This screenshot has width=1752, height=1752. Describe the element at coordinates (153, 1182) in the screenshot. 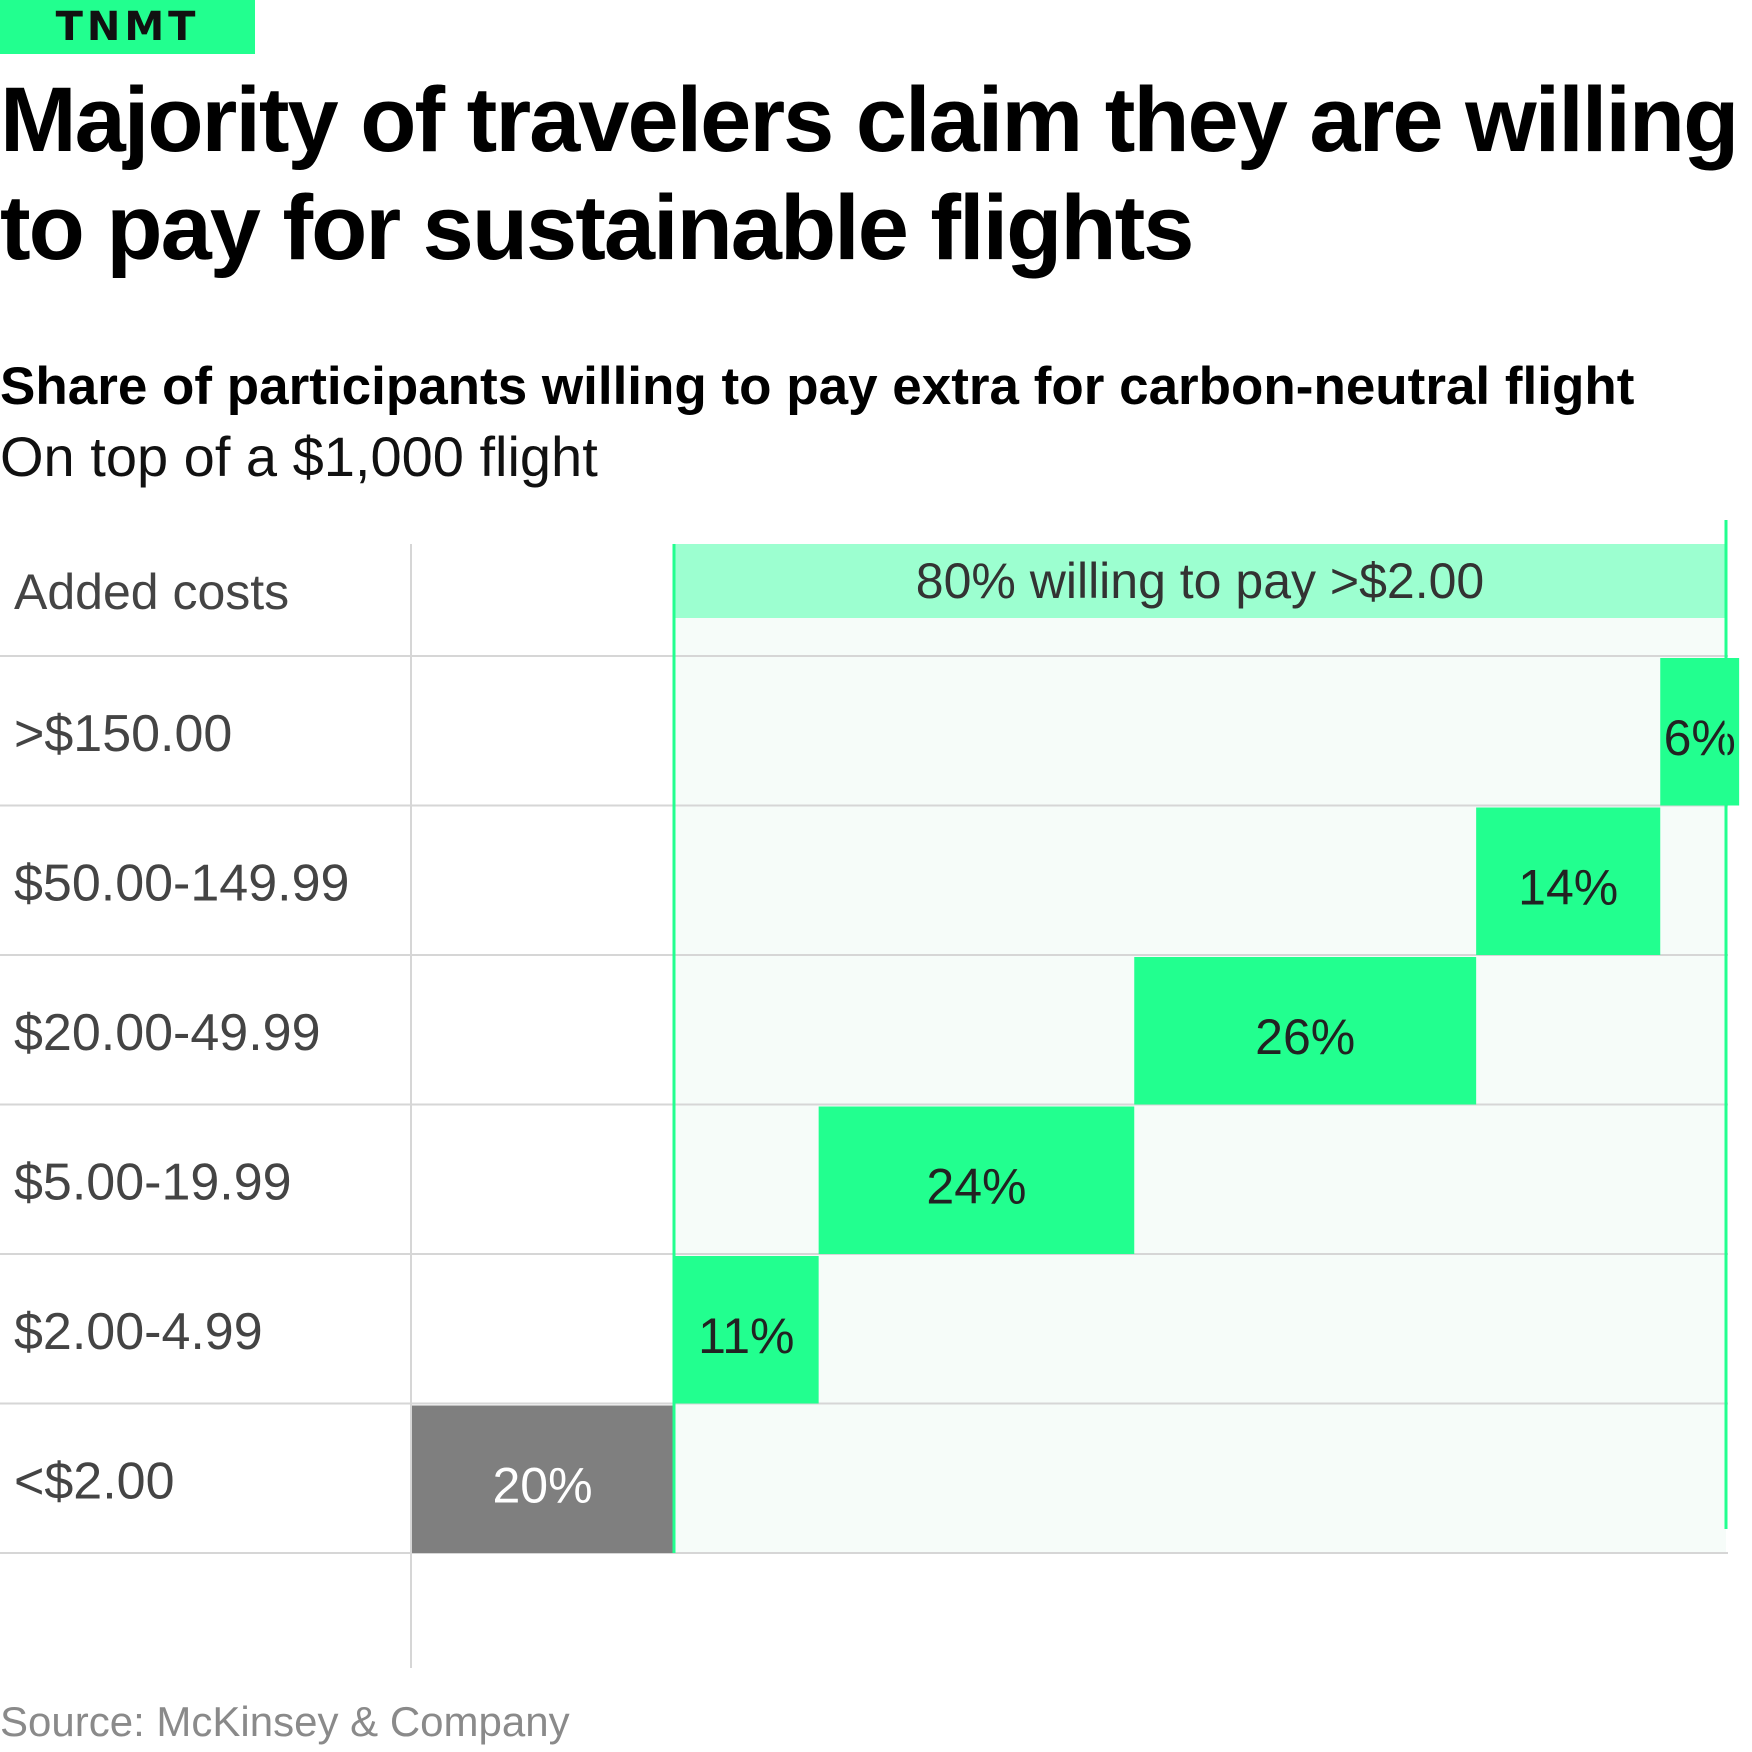

I see `category-label: $5.00-19.99` at that location.